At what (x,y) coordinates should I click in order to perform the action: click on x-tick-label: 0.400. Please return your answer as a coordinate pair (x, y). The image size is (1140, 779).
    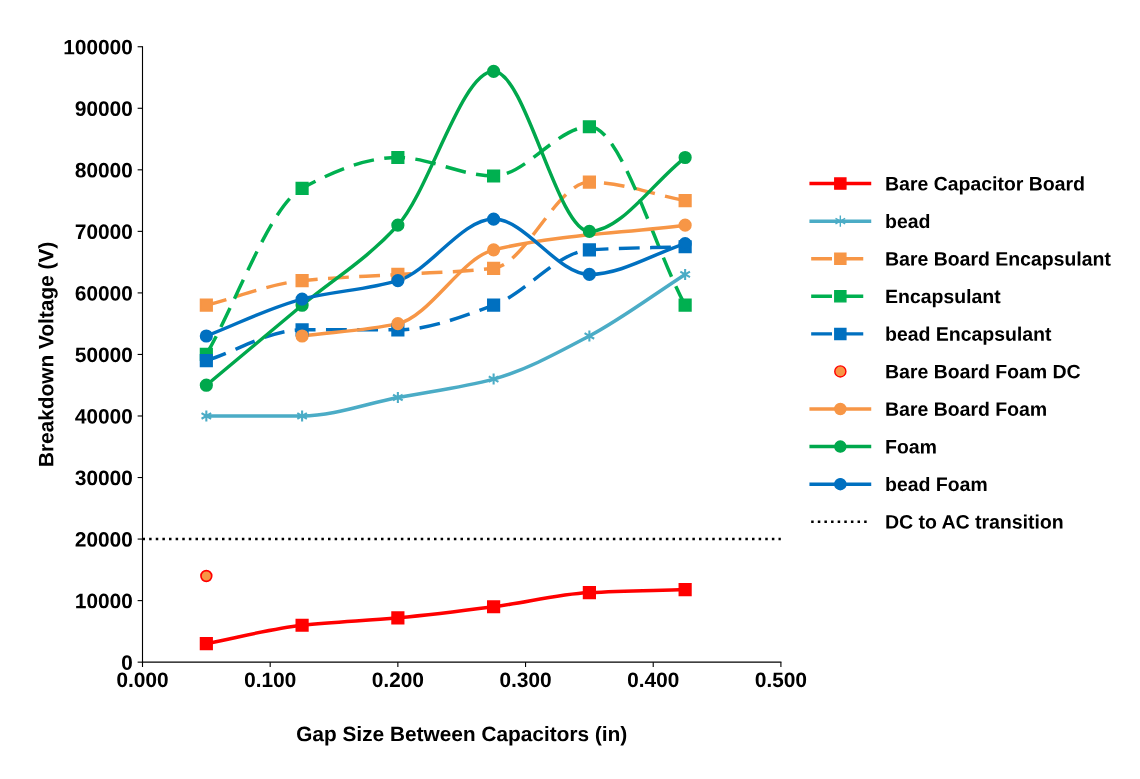
    Looking at the image, I should click on (653, 680).